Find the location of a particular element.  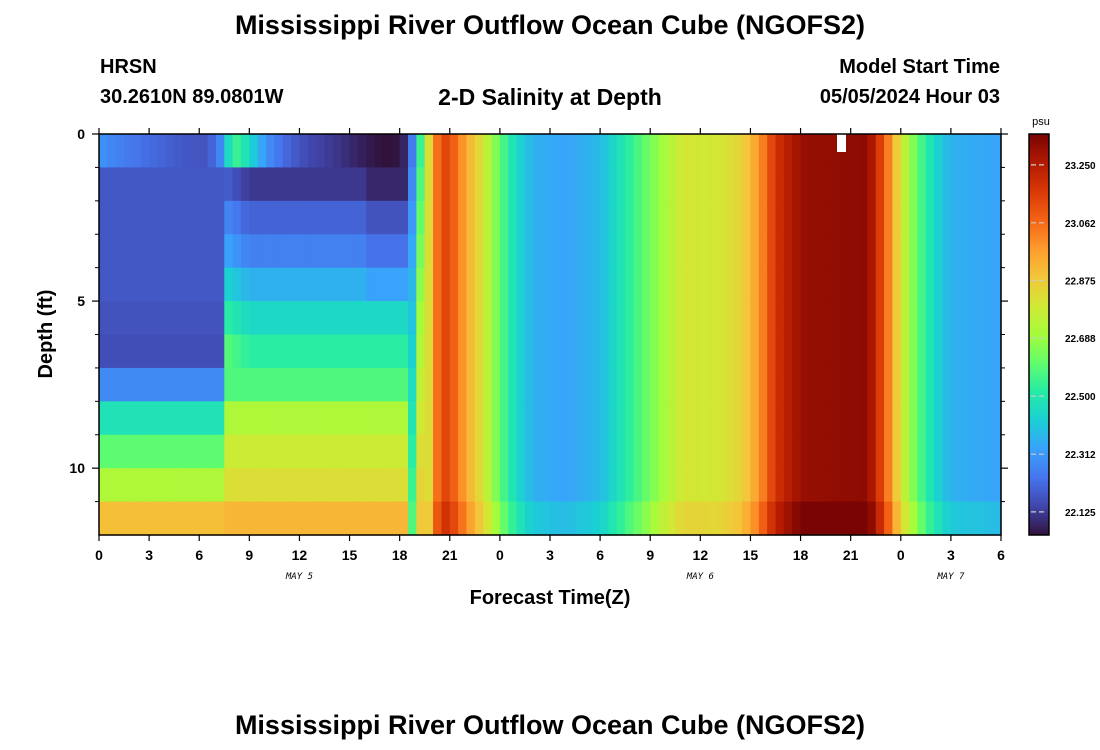

x-tick-label: 9 is located at coordinates (650, 555).